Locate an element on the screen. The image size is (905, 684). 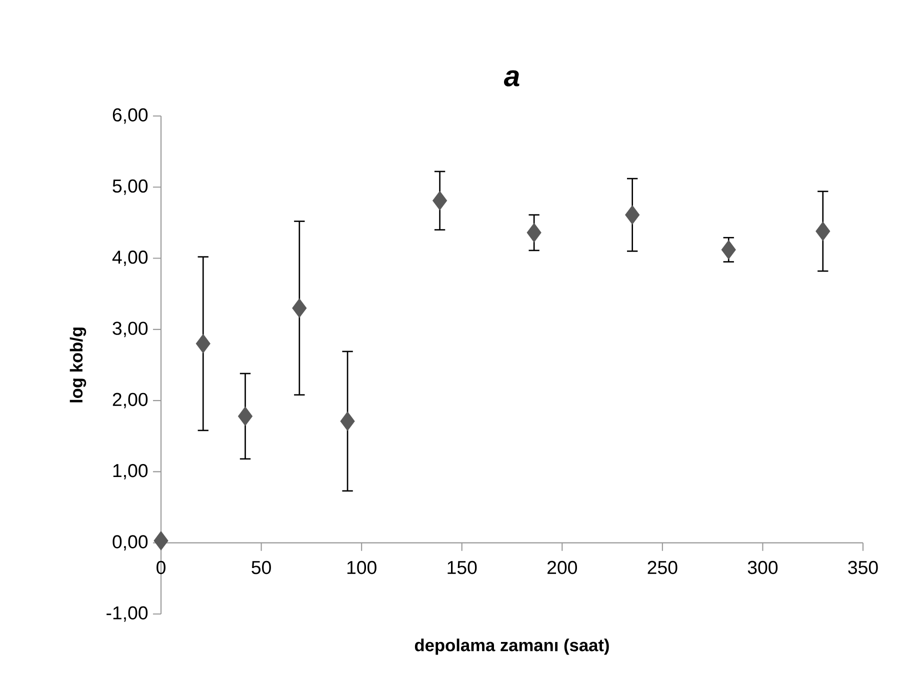
y-tick-label: 0,00 is located at coordinates (130, 543).